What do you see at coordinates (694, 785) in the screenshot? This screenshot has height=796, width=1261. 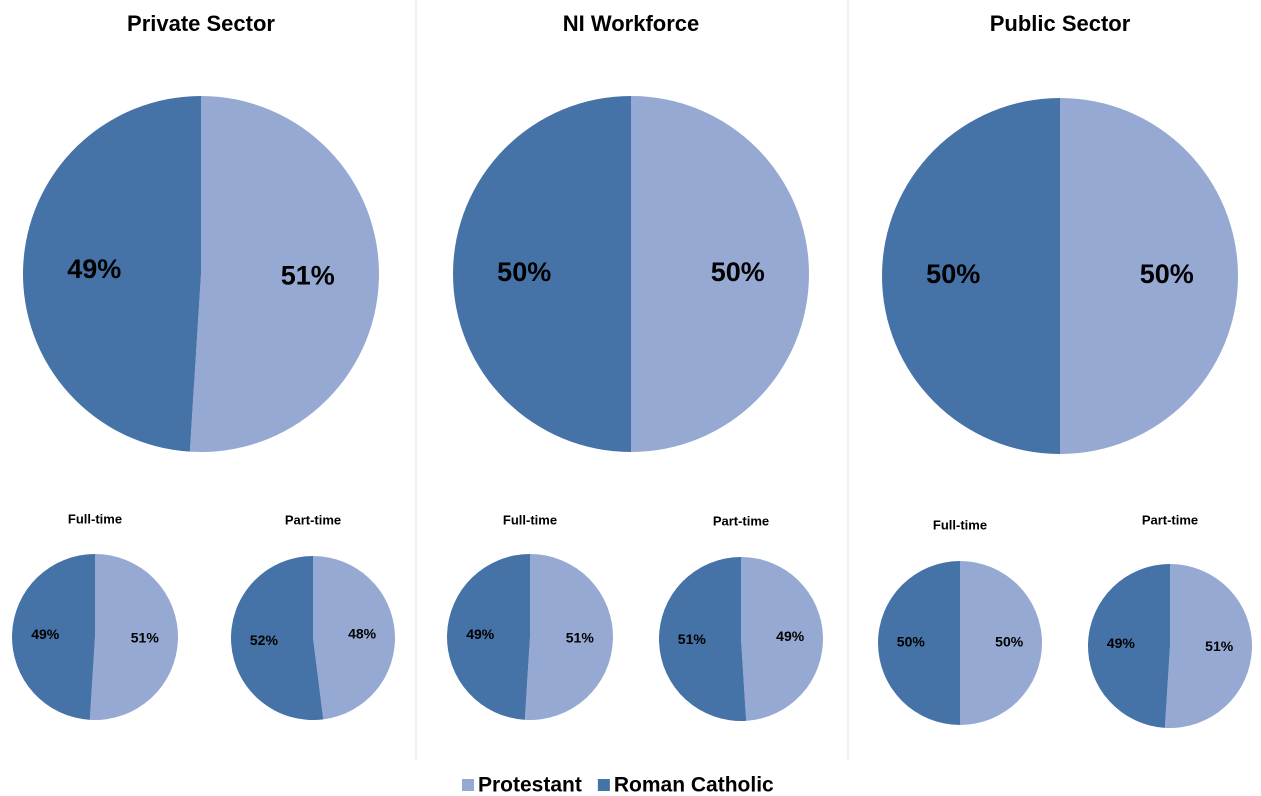 I see `legend-label: Roman Catholic` at bounding box center [694, 785].